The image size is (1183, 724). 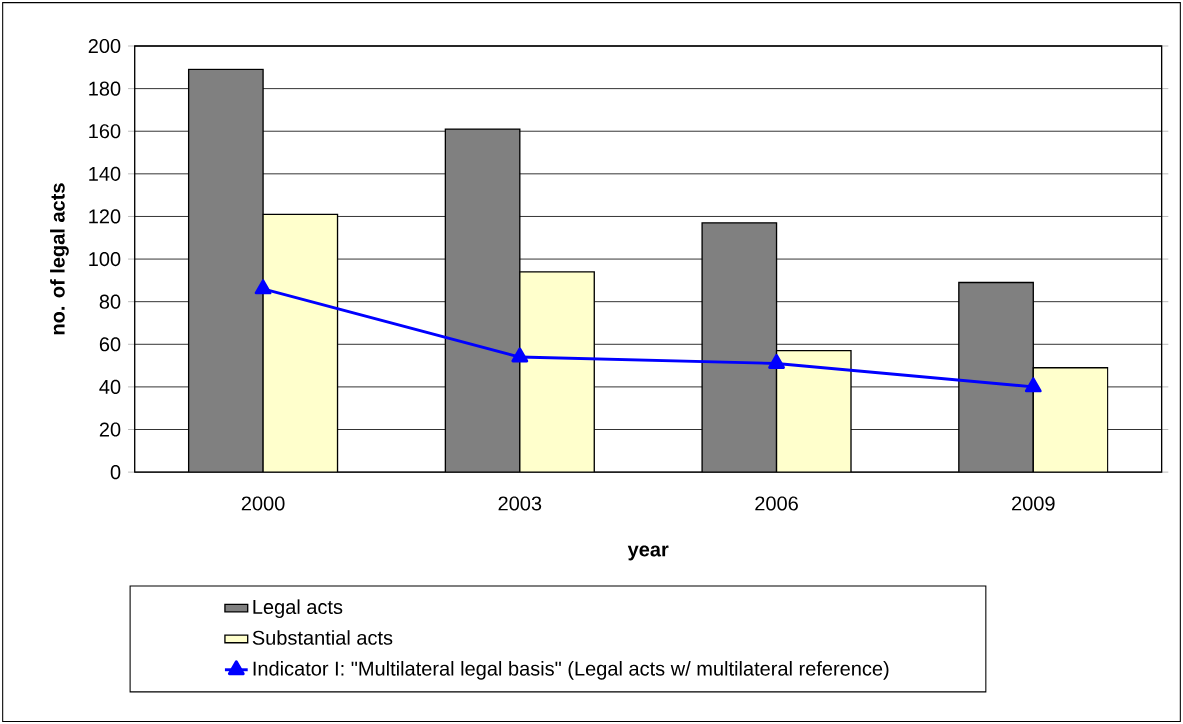 What do you see at coordinates (110, 344) in the screenshot?
I see `y-tick-label: 60` at bounding box center [110, 344].